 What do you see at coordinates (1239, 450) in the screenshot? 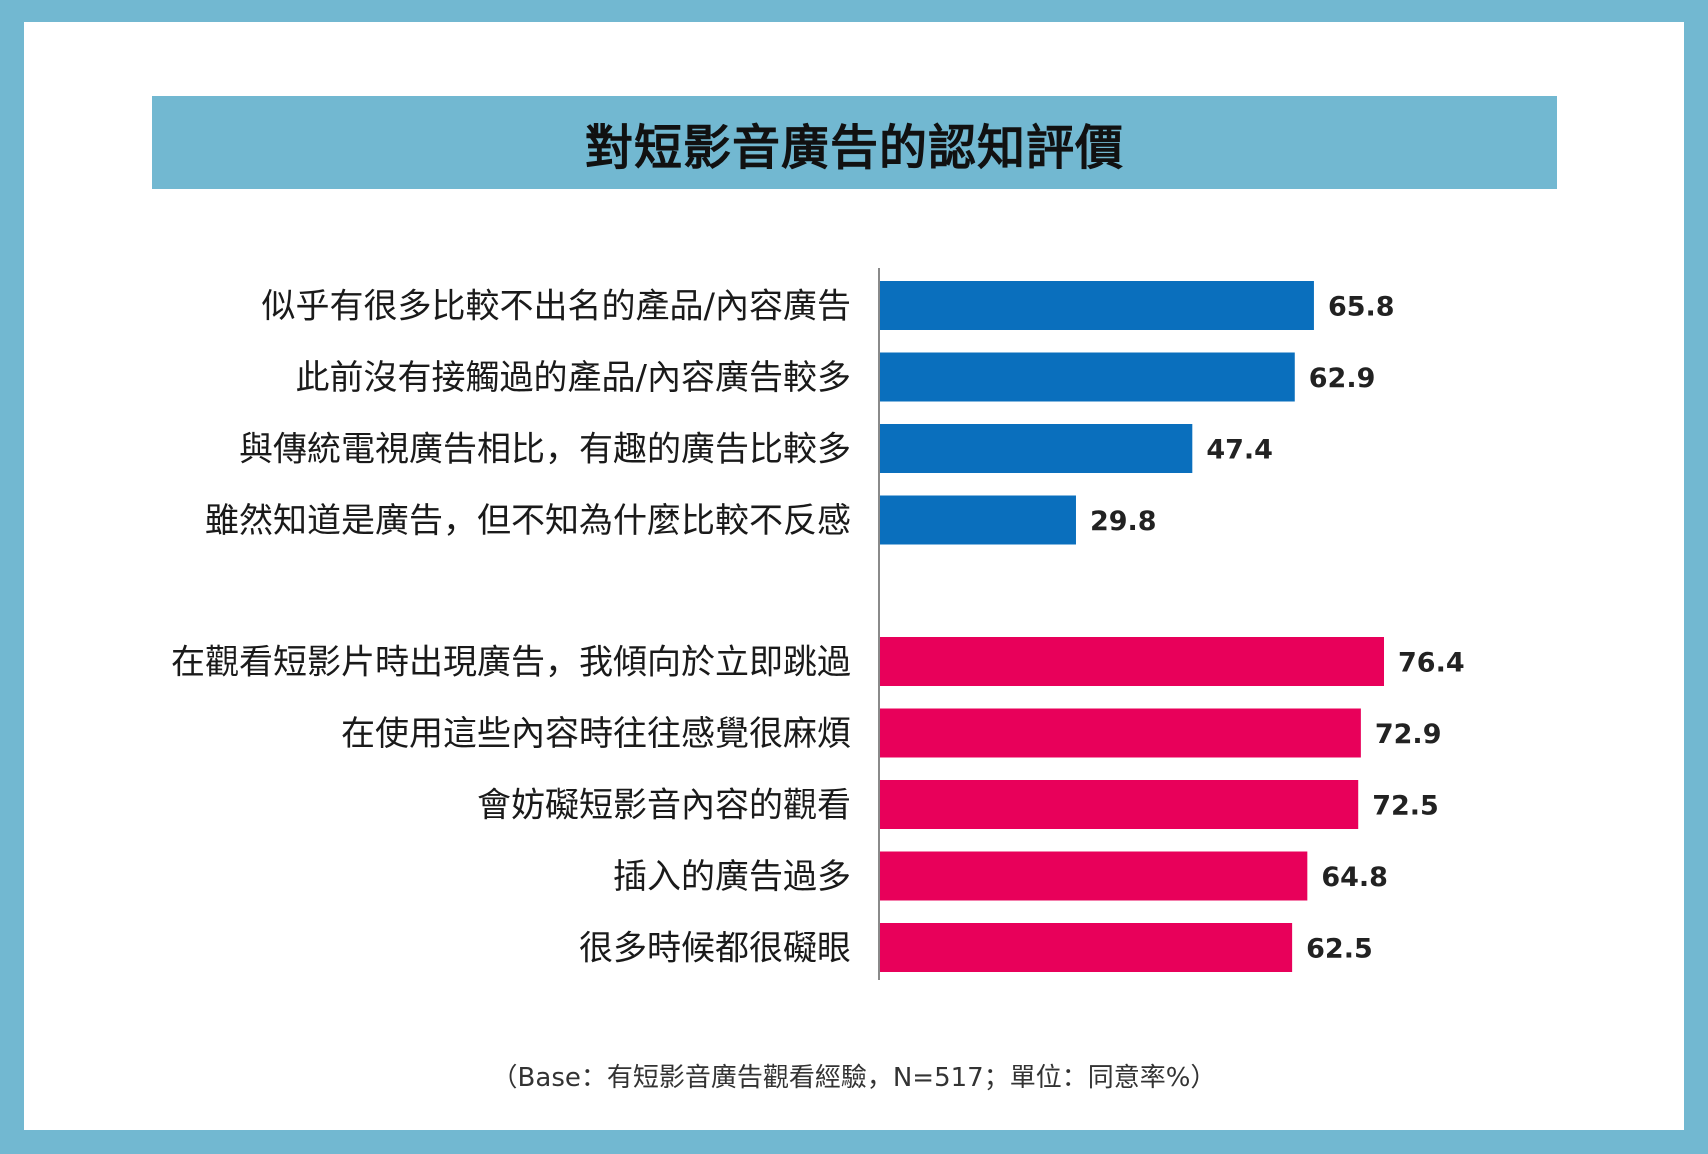
I see `value-label: 47.4` at bounding box center [1239, 450].